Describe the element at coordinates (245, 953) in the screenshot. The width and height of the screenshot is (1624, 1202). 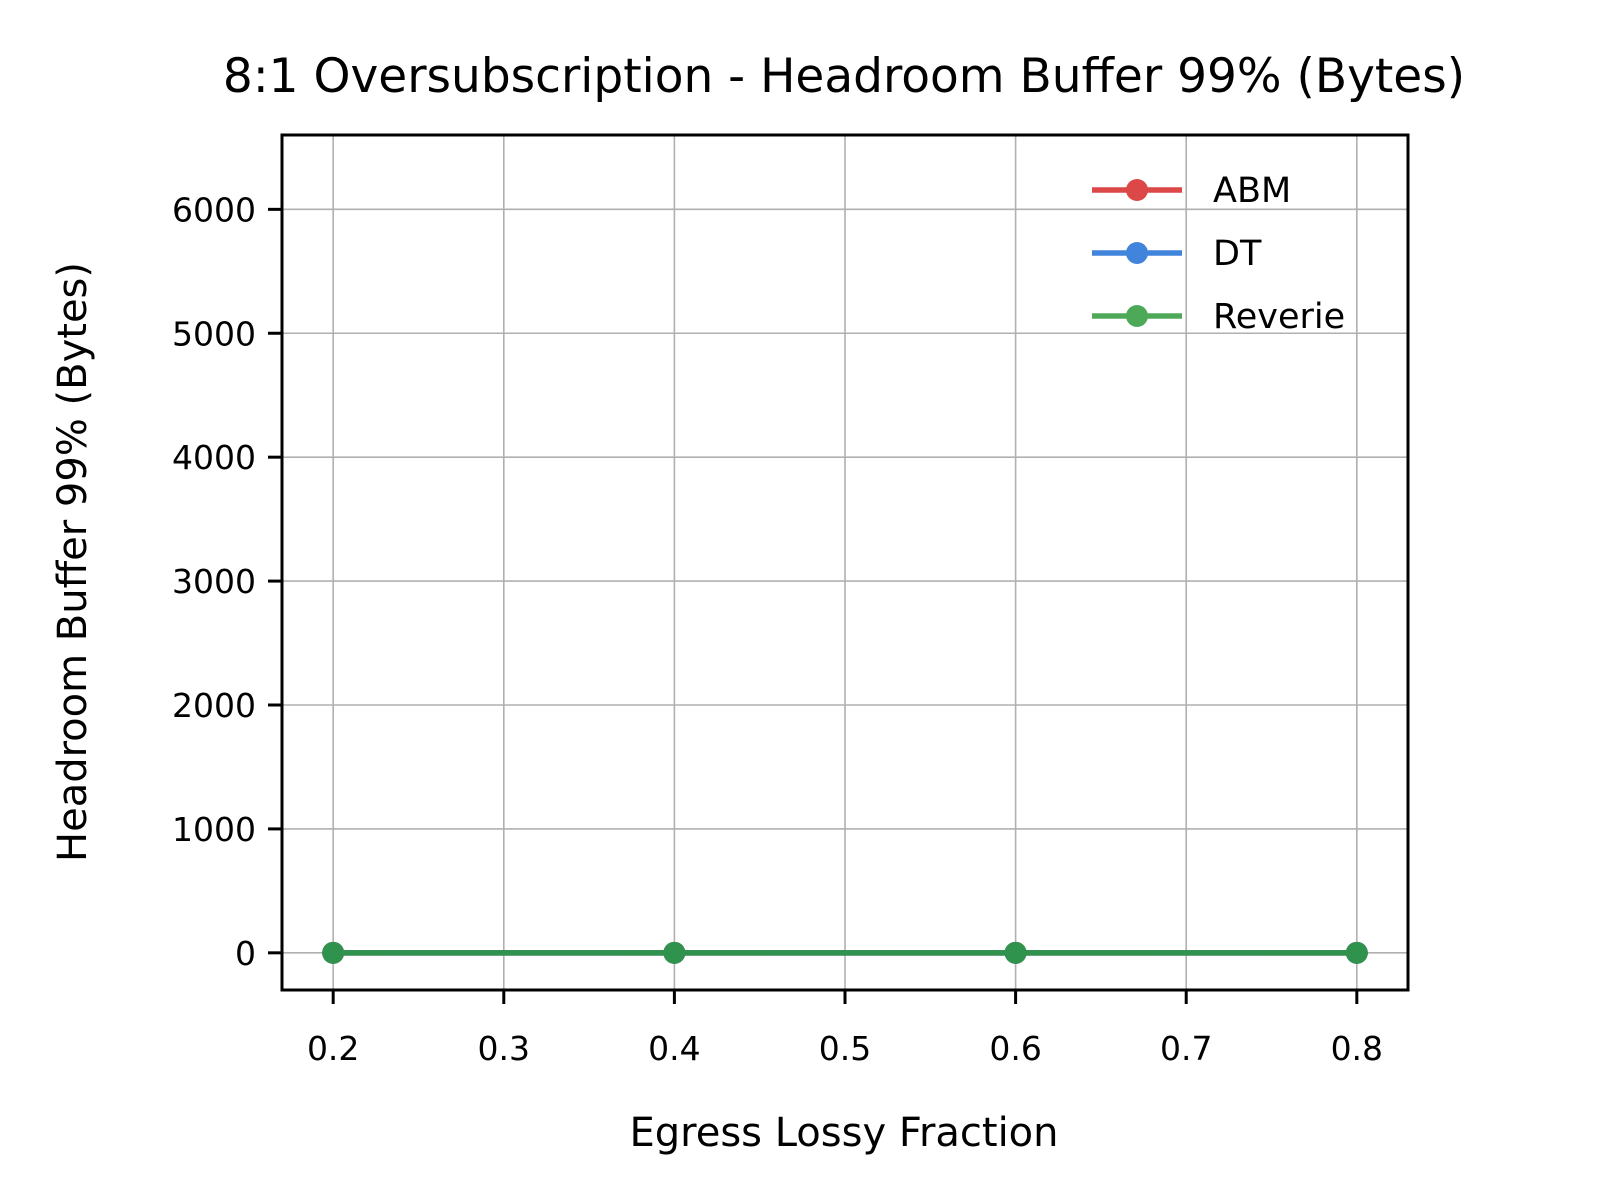
I see `y-tick-label: 0` at that location.